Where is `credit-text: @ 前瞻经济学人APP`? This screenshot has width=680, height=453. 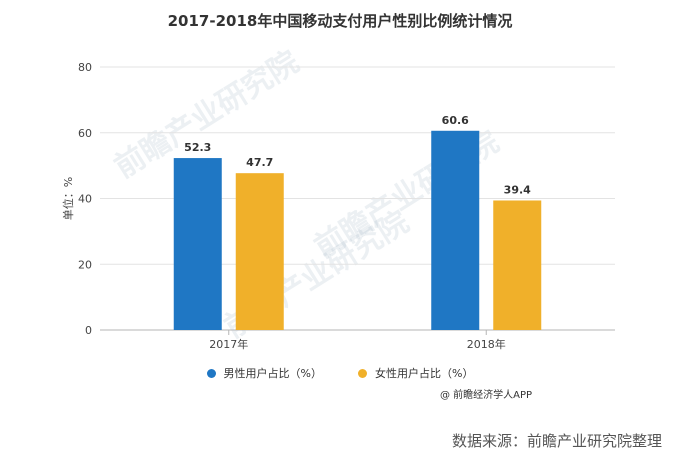
credit-text: @ 前瞻经济学人APP is located at coordinates (486, 395).